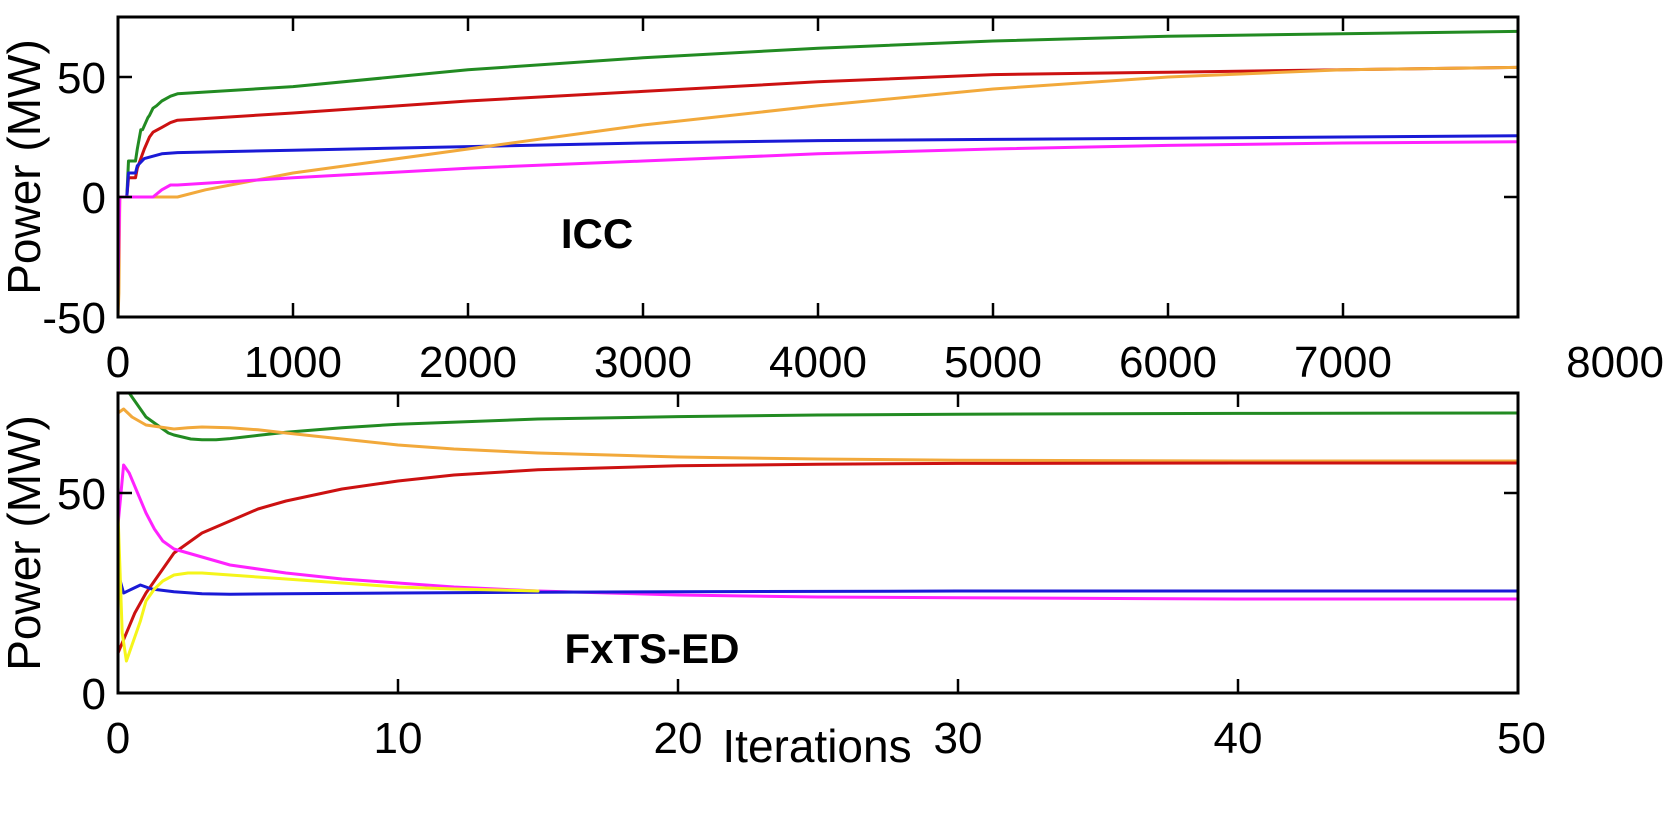  What do you see at coordinates (818, 416) in the screenshot?
I see `fxts-series-green` at bounding box center [818, 416].